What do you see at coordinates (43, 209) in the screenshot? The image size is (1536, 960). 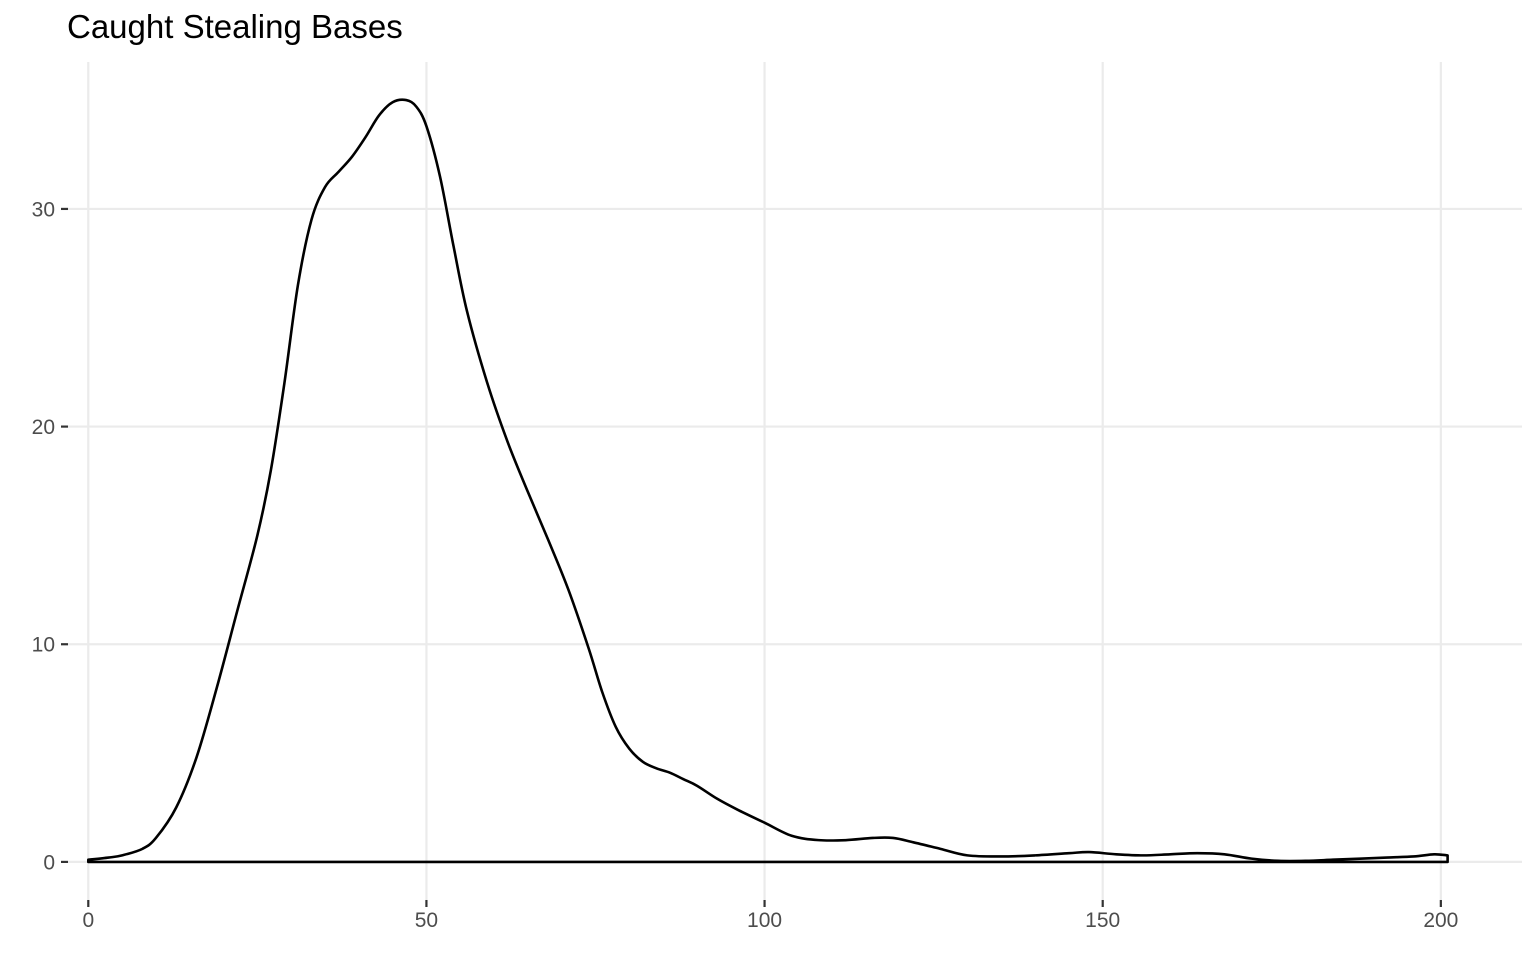 I see `y-tick-label-30: 30` at bounding box center [43, 209].